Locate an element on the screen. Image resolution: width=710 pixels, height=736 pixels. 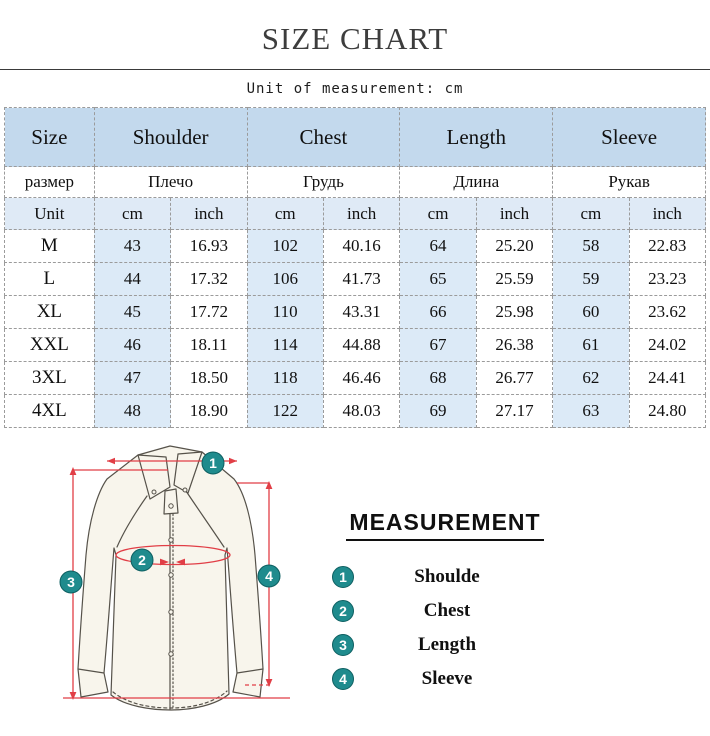
size-cell: M is located at coordinates (49, 246).